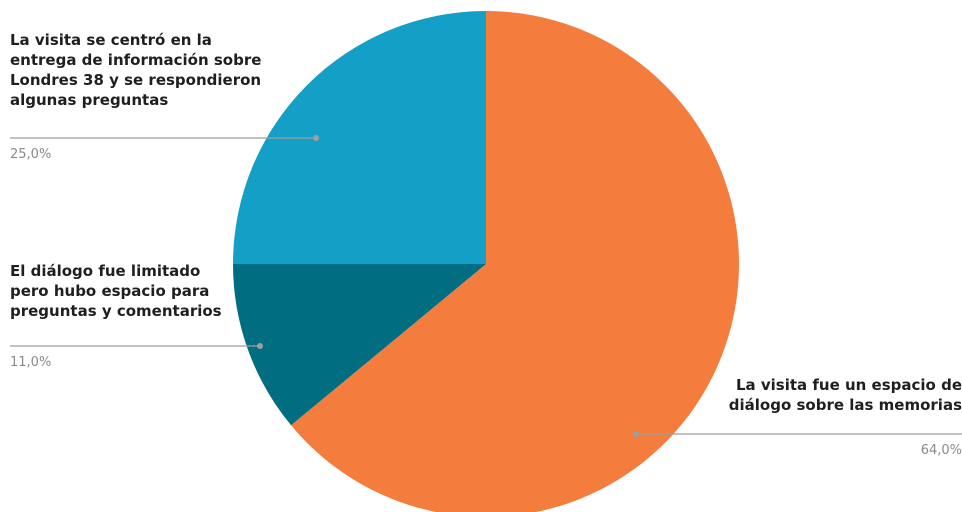 The width and height of the screenshot is (962, 512). Describe the element at coordinates (849, 385) in the screenshot. I see `slice-label-line: La visita fue un espacio de` at that location.